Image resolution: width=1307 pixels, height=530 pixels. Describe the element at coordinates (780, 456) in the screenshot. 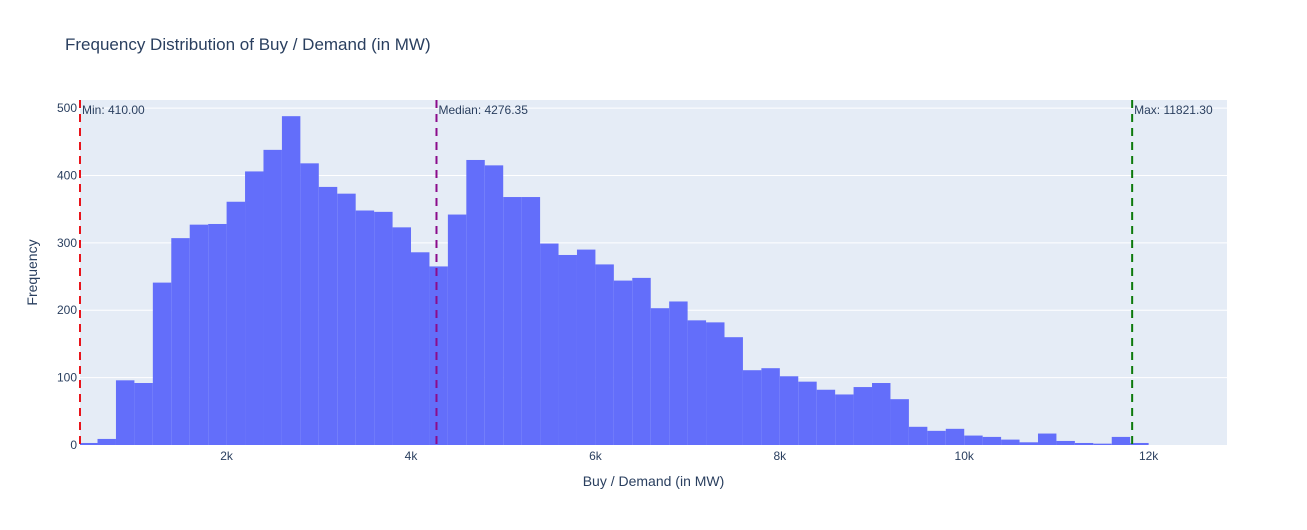

I see `x-tick-label-3: 8k` at that location.